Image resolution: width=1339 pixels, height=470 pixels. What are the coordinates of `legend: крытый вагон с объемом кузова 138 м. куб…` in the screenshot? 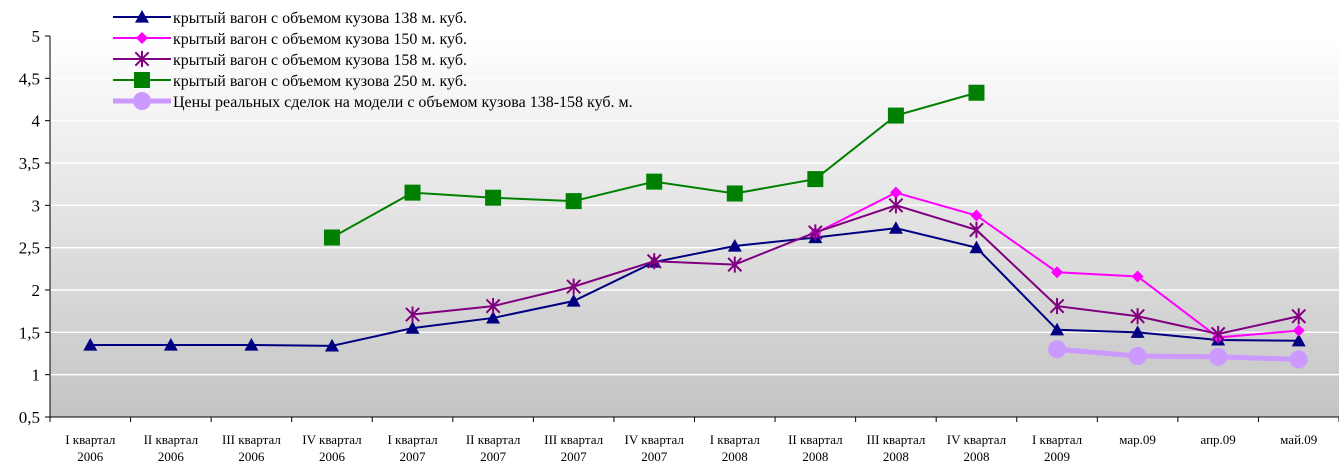 It's located at (373, 60).